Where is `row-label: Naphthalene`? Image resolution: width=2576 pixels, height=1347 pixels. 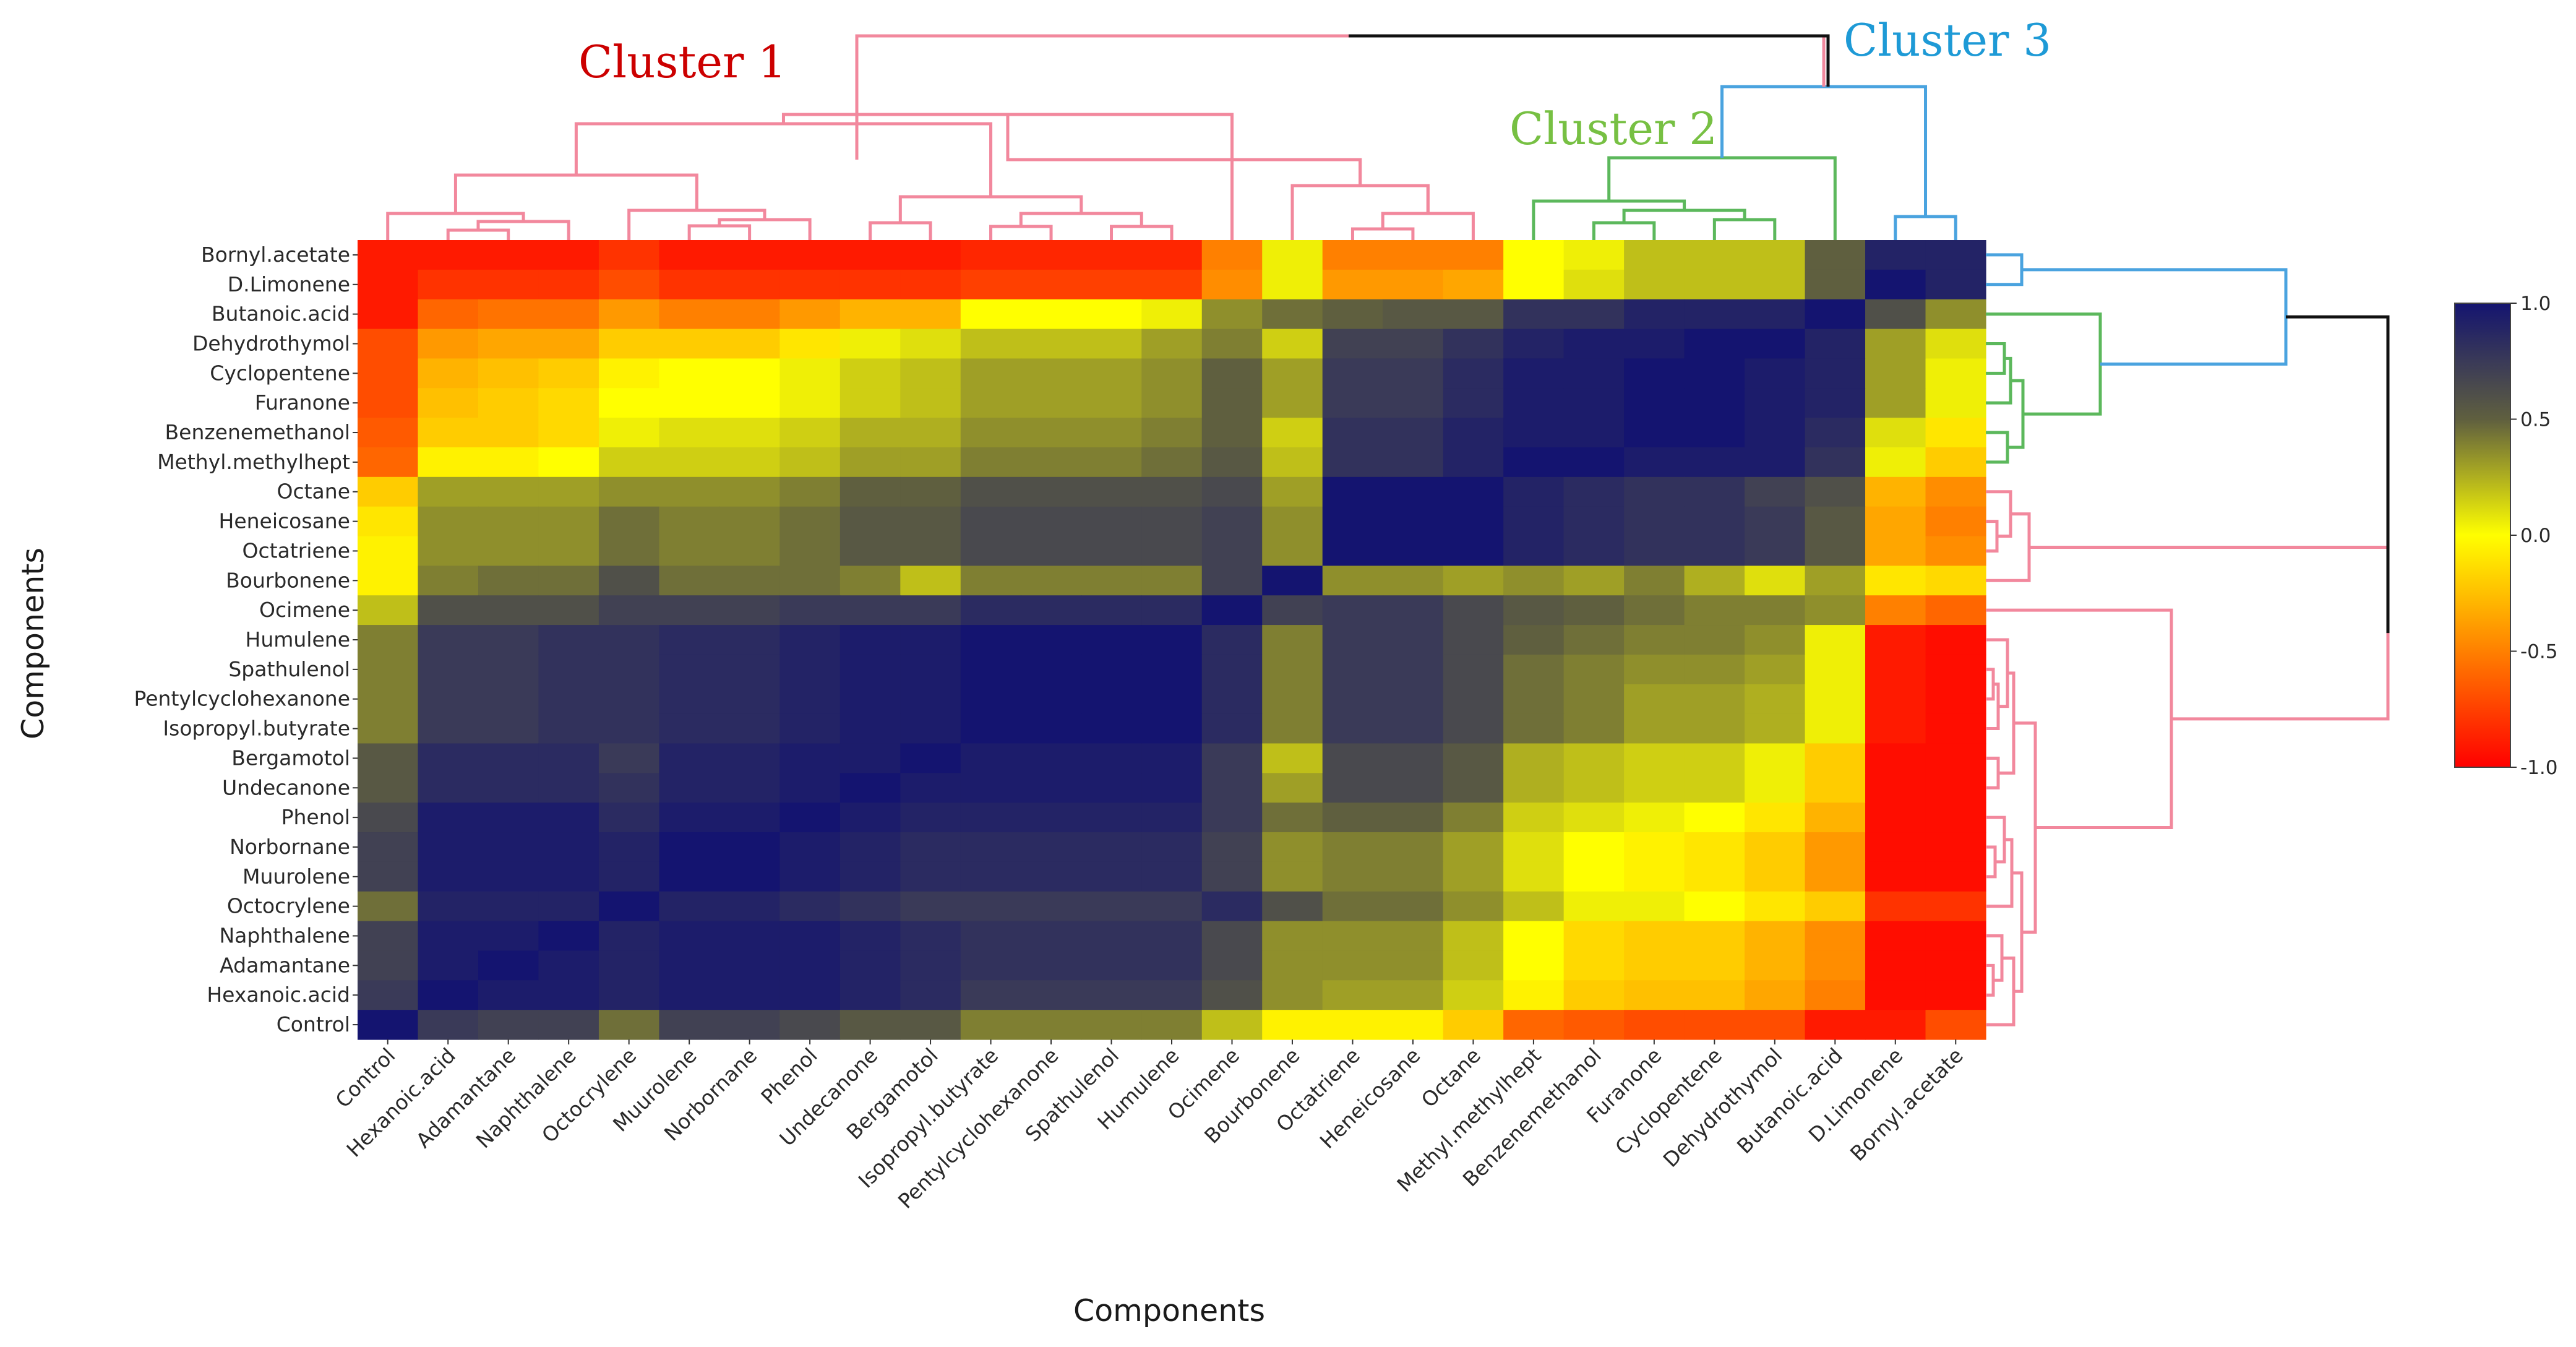
row-label: Naphthalene is located at coordinates (284, 936).